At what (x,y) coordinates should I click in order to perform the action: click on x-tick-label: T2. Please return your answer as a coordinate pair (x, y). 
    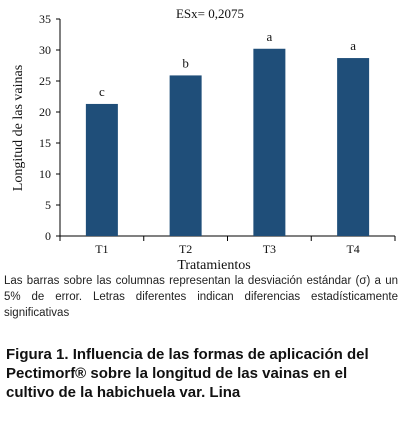
    Looking at the image, I should click on (185, 249).